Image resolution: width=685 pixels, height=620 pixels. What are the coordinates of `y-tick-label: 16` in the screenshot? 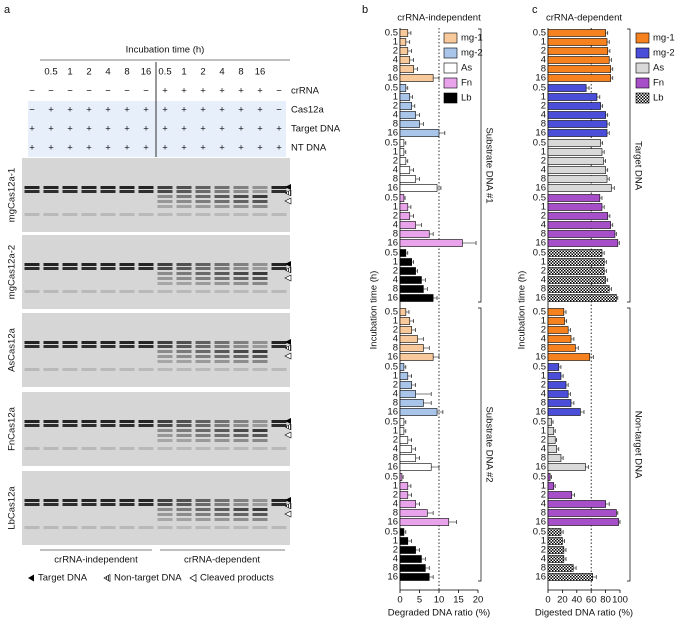 It's located at (540, 78).